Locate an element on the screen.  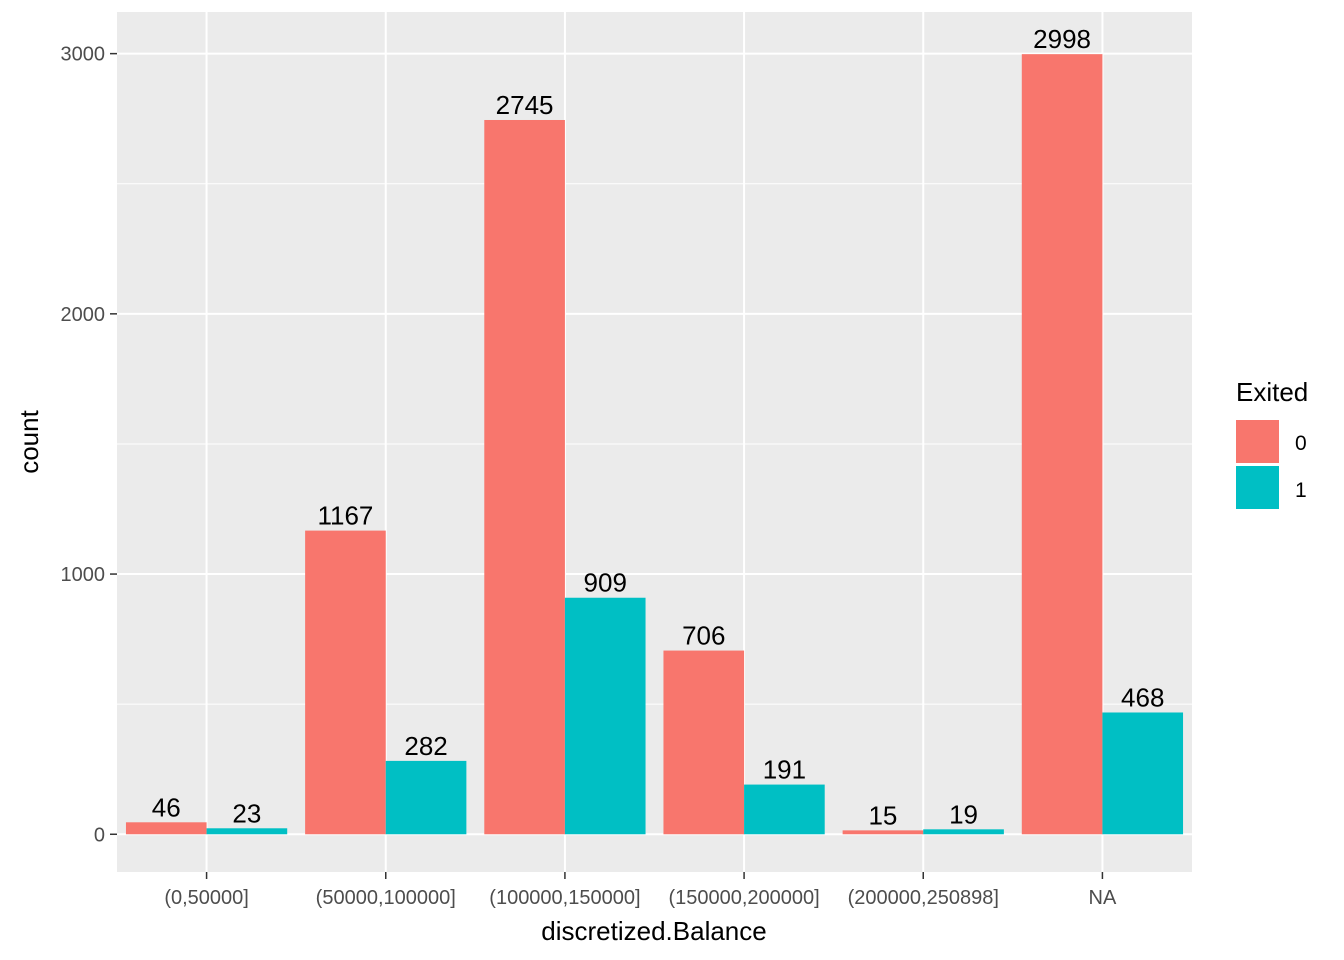
bar-value-label: 2745 is located at coordinates (525, 105).